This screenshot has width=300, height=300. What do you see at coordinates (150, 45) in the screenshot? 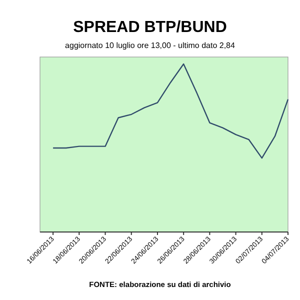
I see `chart-subtitle: aggiornato 10 luglio ore 13,00 - ultimo dato 2,84` at bounding box center [150, 45].